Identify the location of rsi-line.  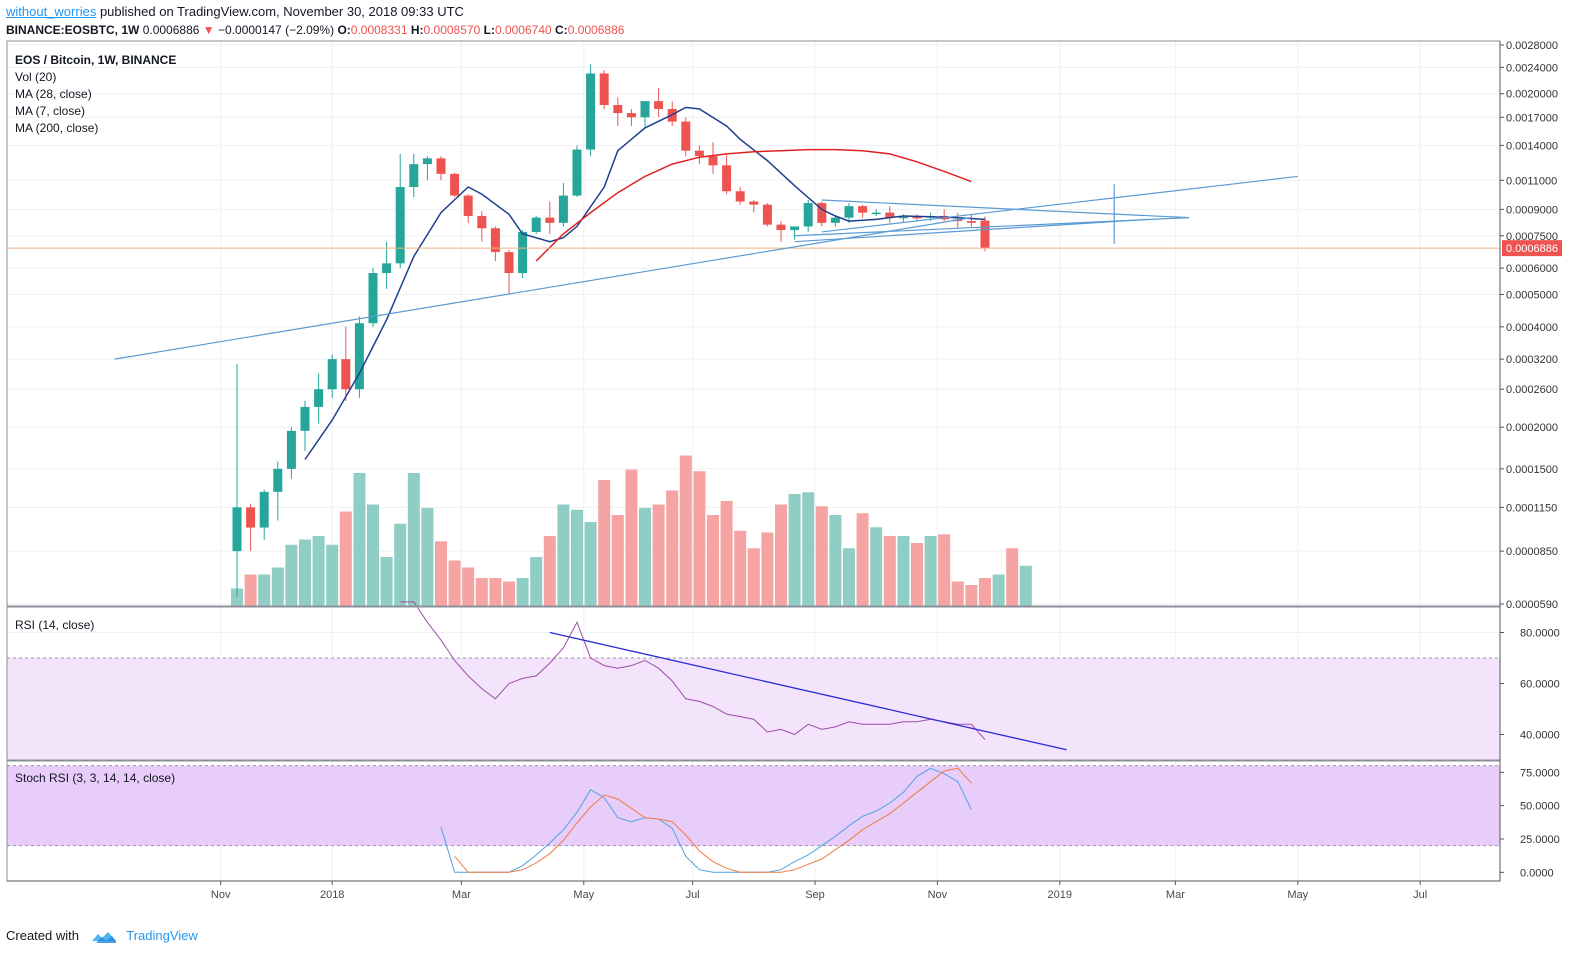
(693, 670).